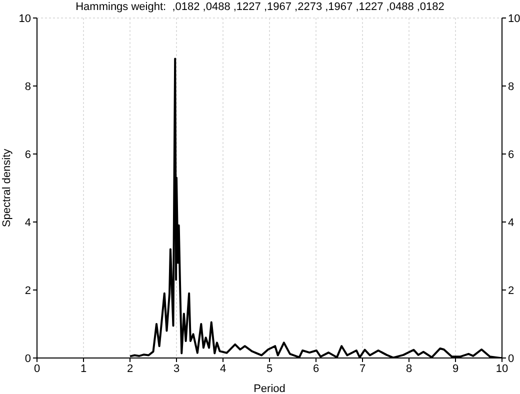  Describe the element at coordinates (514, 18) in the screenshot. I see `y2-tick-label: 10` at that location.